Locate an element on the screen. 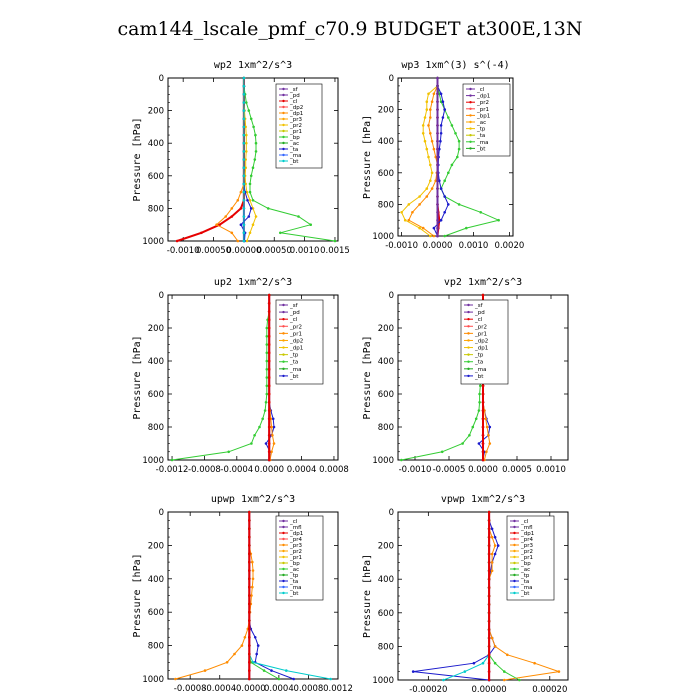  y-axis-label: Pressure [hPa] is located at coordinates (367, 377).